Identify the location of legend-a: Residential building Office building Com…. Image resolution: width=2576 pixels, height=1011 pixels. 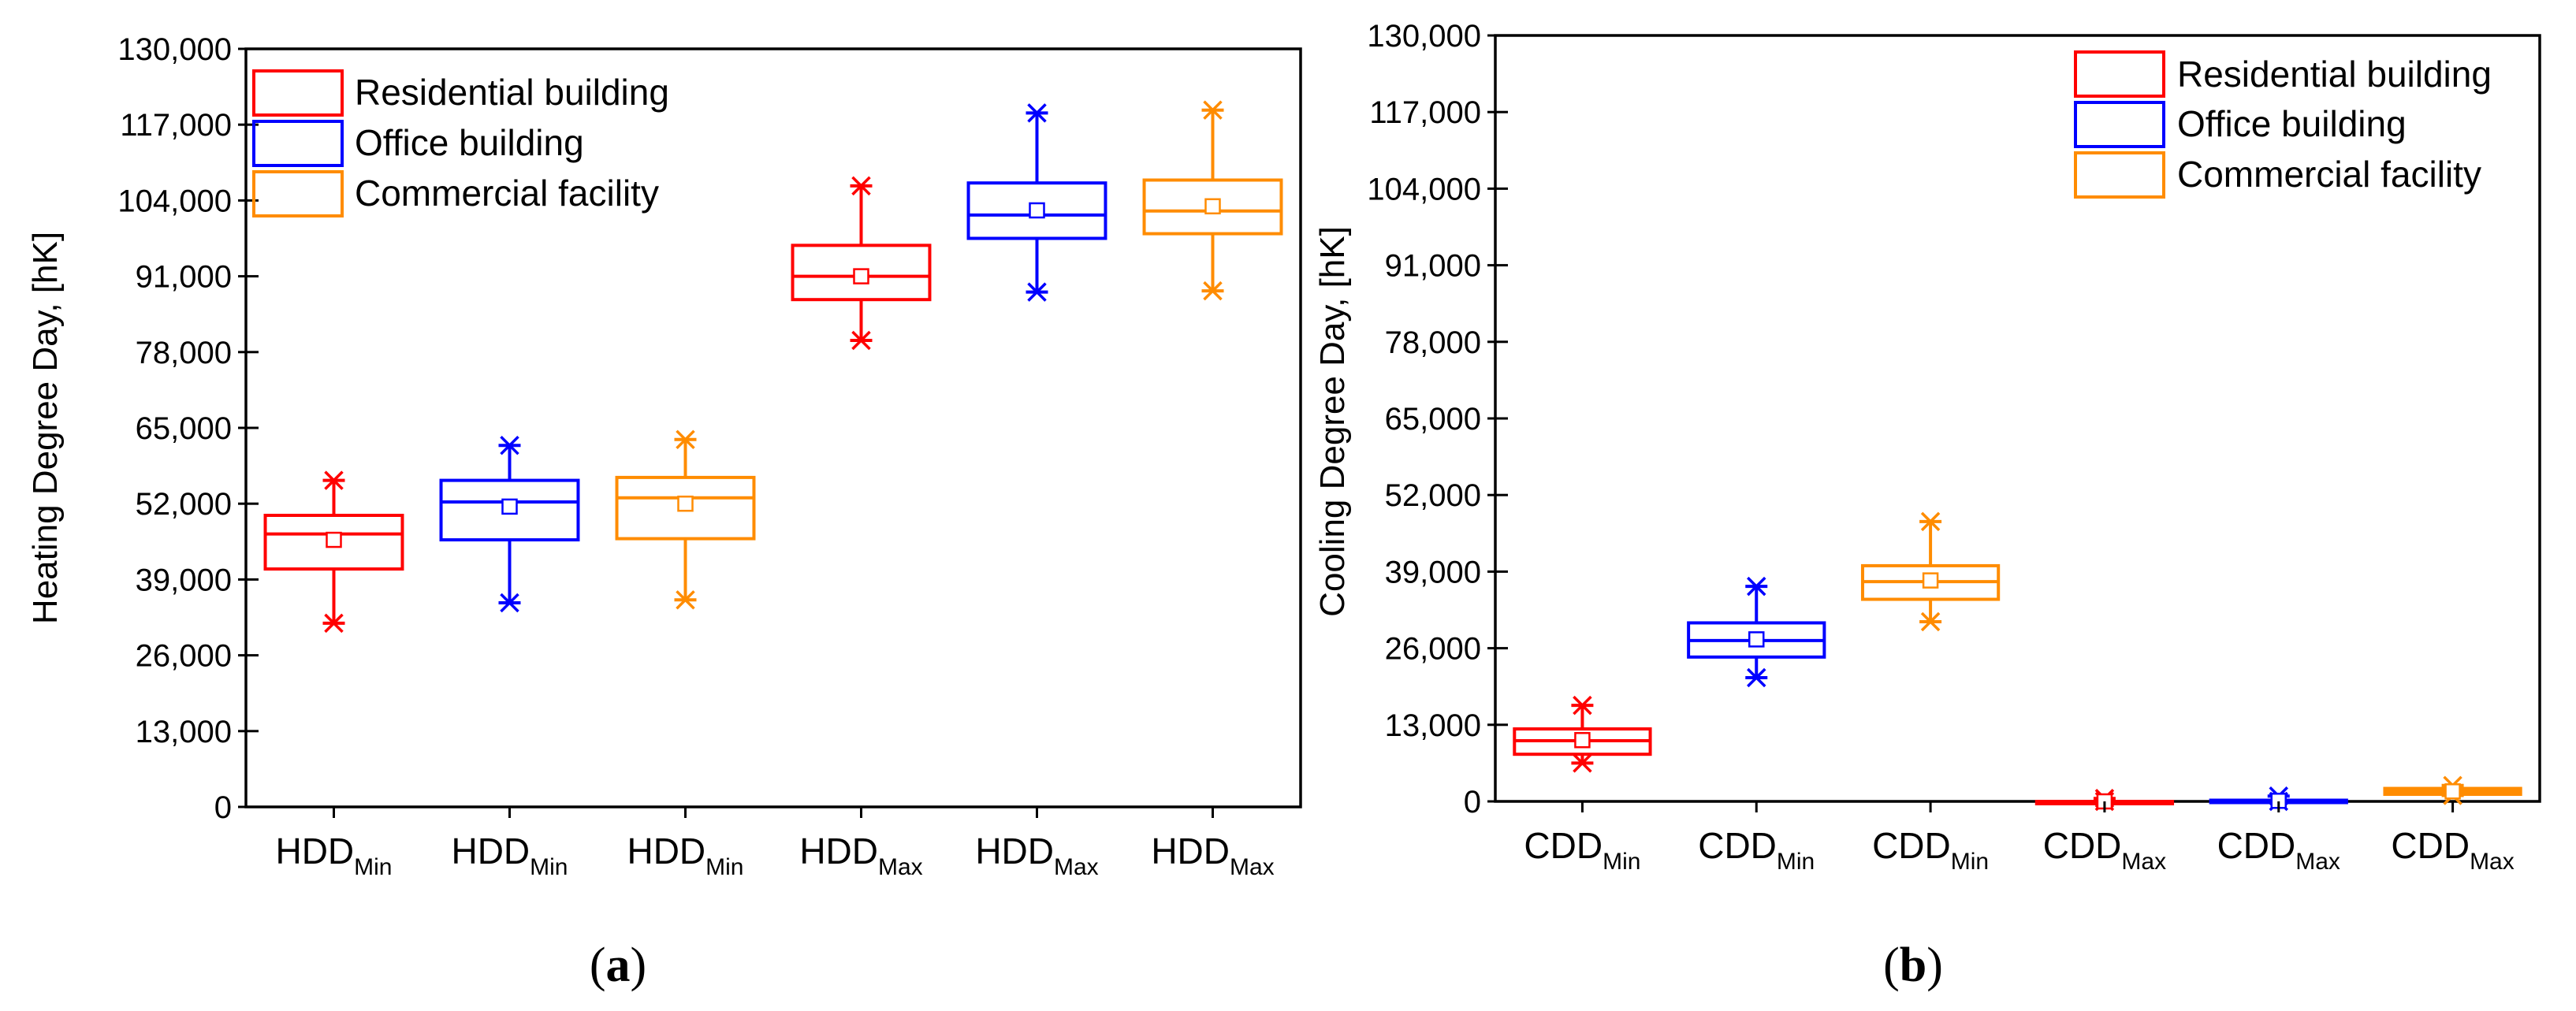
(460, 143).